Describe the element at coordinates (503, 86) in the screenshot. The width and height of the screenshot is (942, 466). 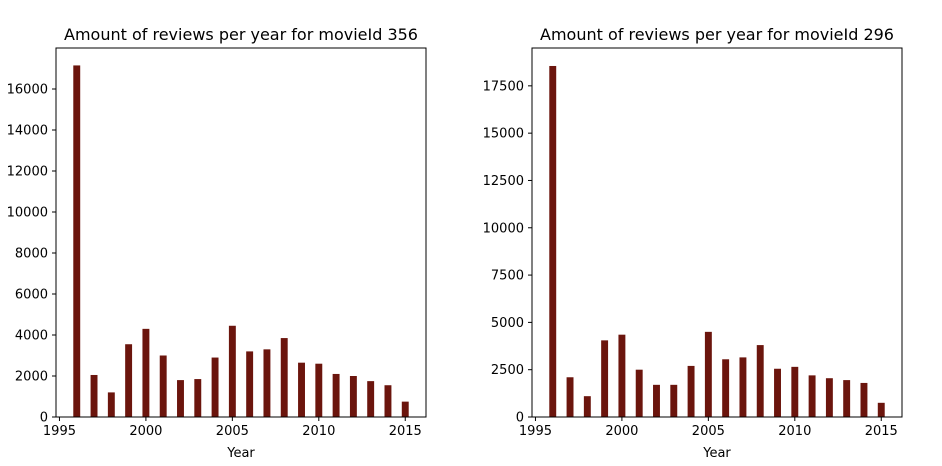
I see `y-tick-label: 17500` at that location.